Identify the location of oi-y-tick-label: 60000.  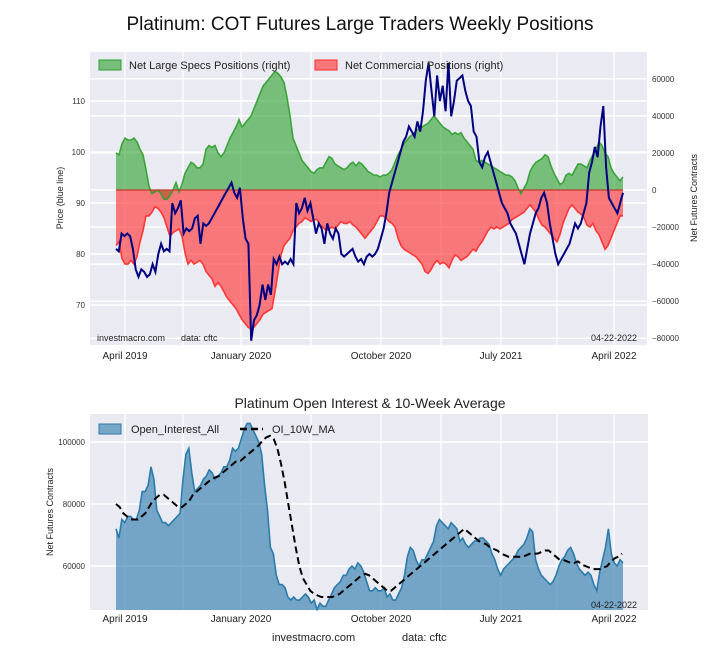
(74, 566).